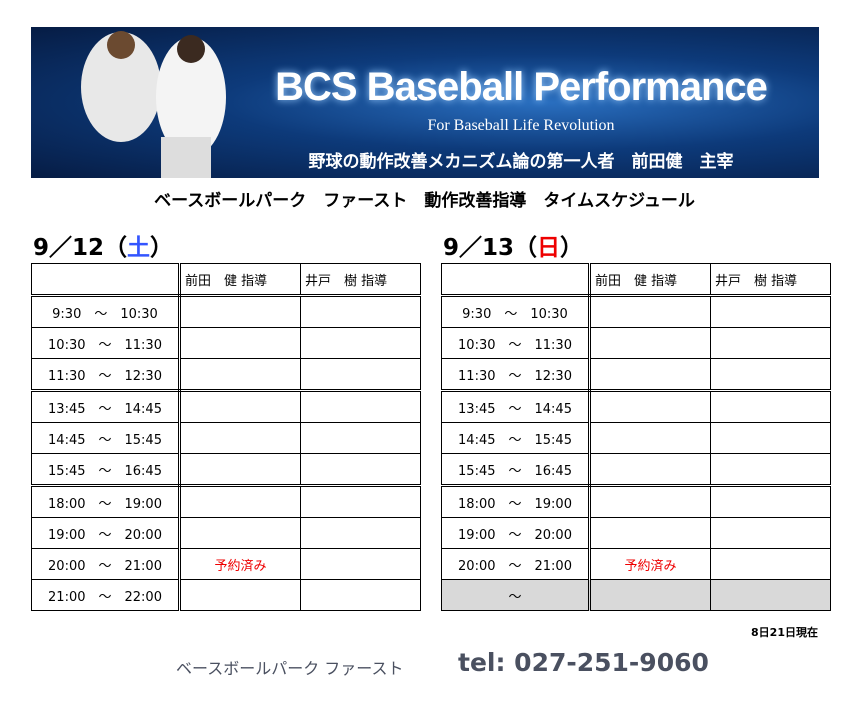 The image size is (849, 707). I want to click on table-row: 21:00 ～ 22:00, so click(226, 595).